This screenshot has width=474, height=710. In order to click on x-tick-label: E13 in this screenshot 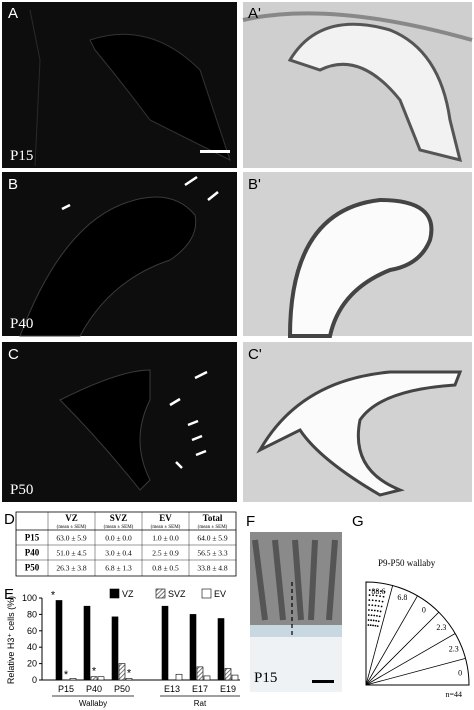, I will do `click(172, 689)`.